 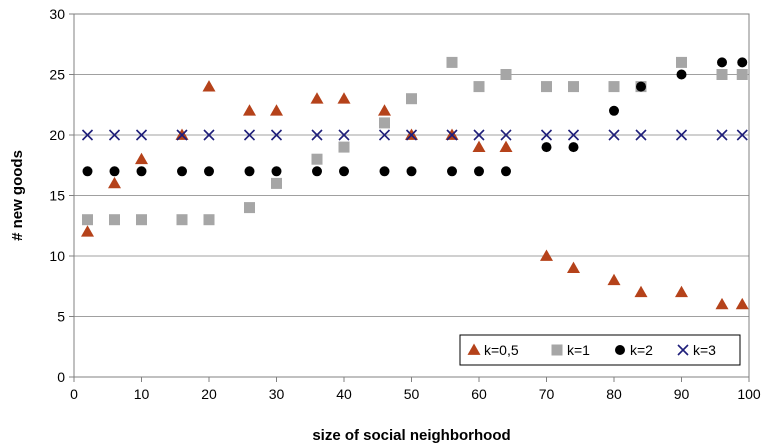 What do you see at coordinates (209, 394) in the screenshot?
I see `x-tick-label: 20` at bounding box center [209, 394].